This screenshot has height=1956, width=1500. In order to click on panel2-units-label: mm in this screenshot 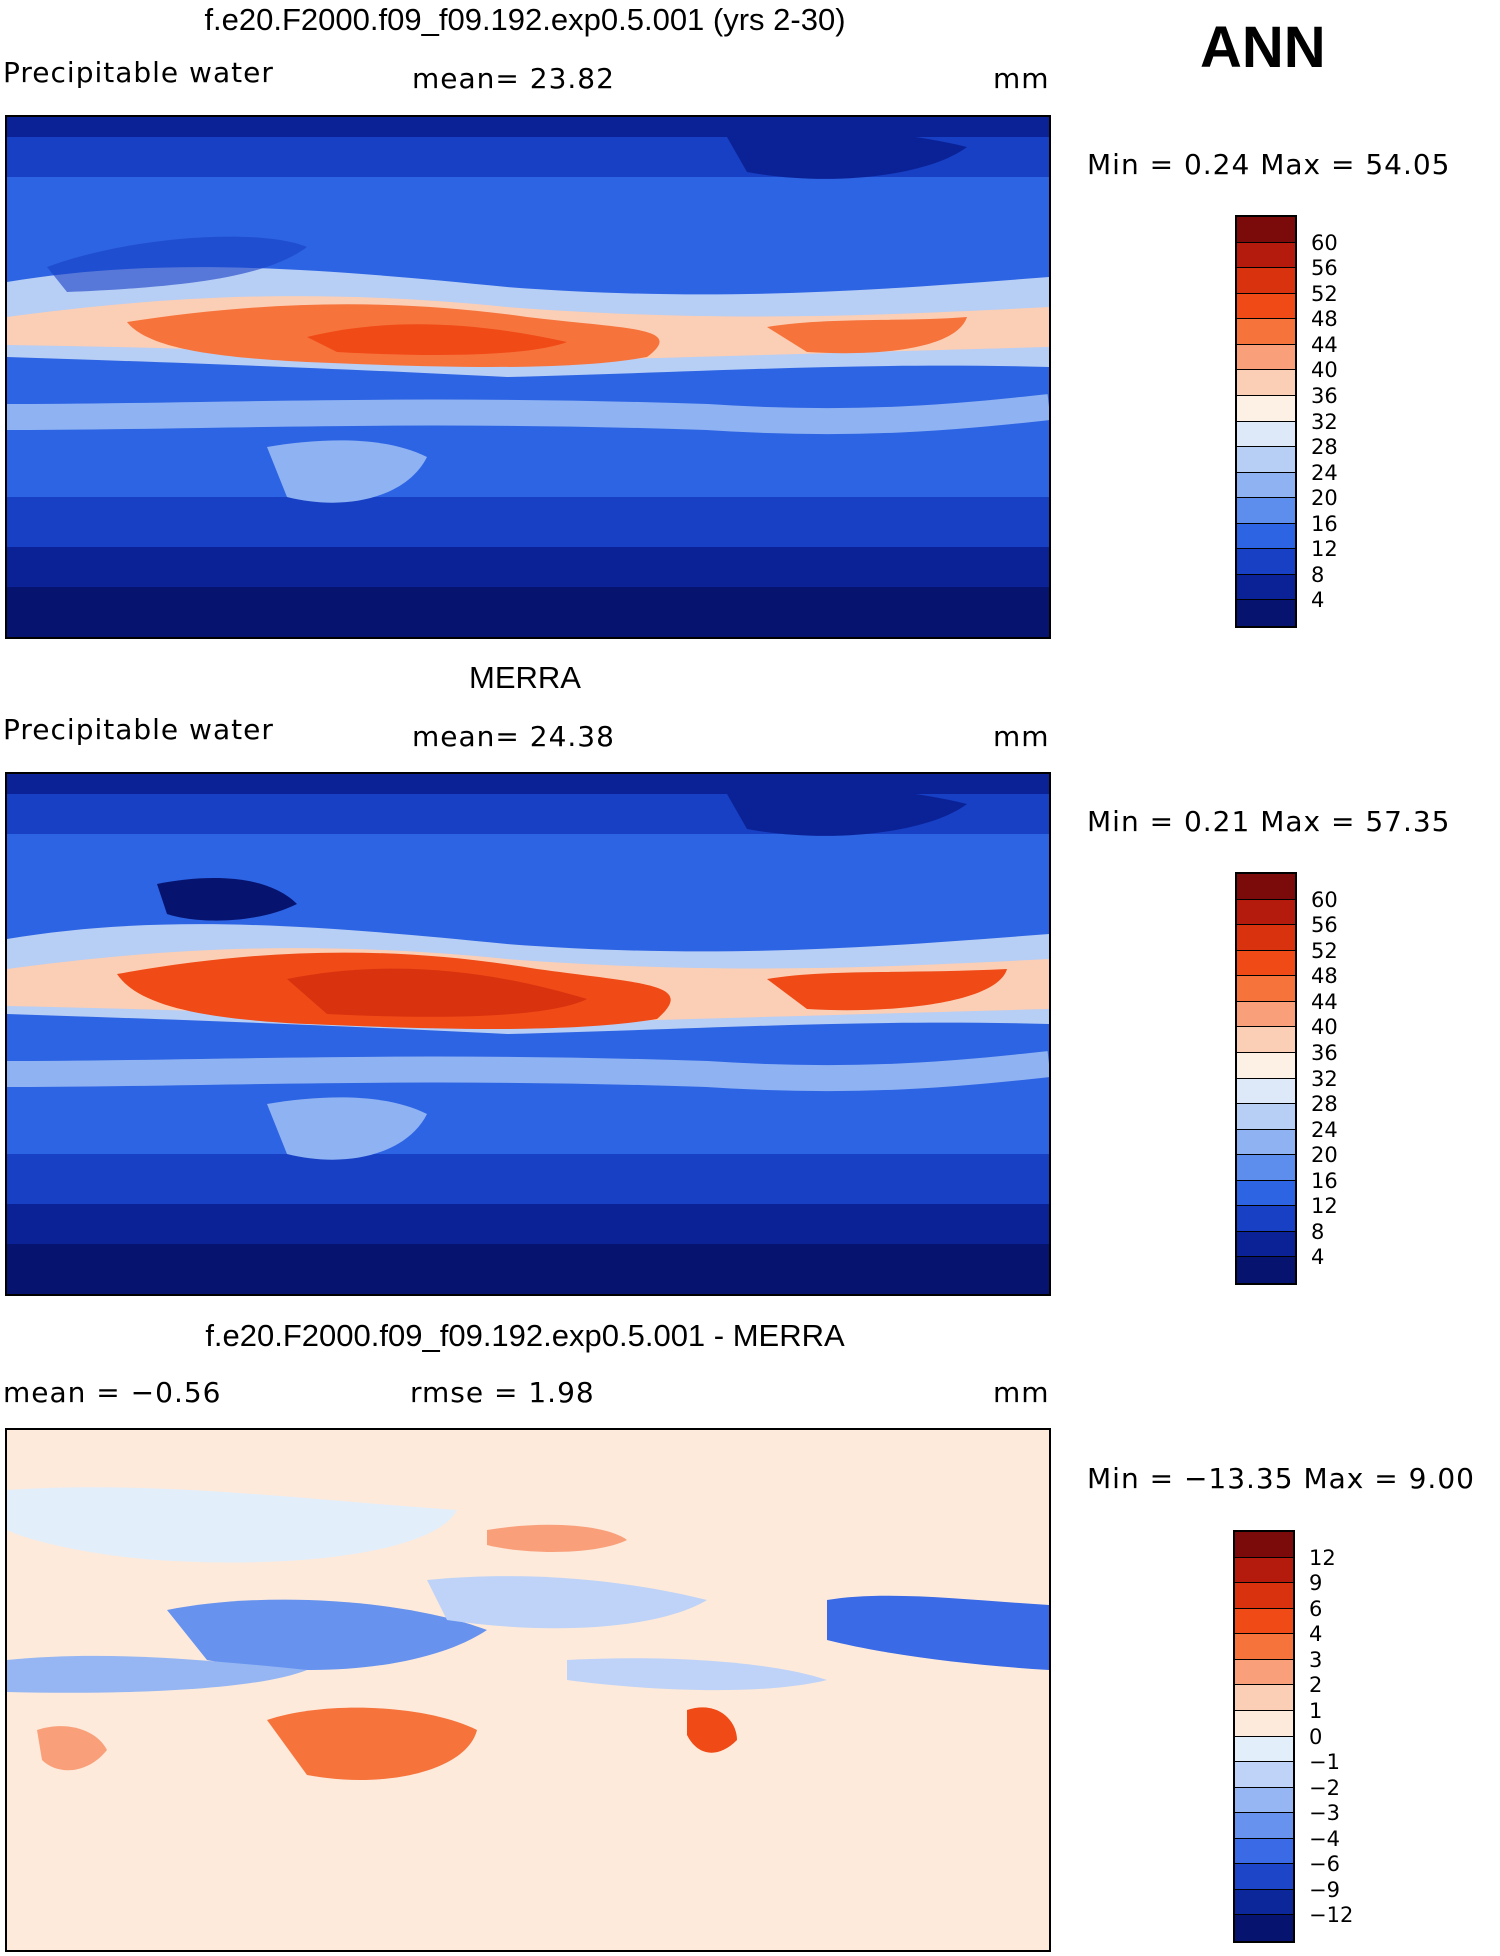, I will do `click(1021, 736)`.